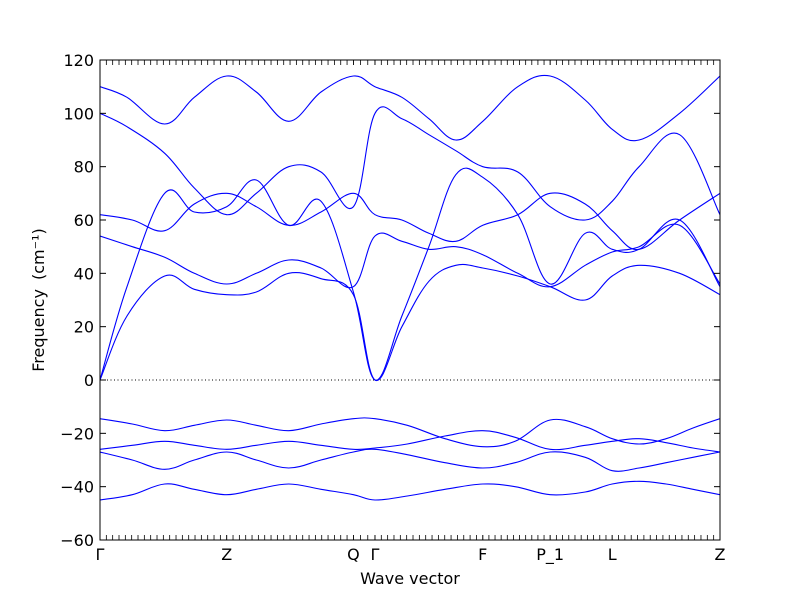 Image resolution: width=800 pixels, height=600 pixels. I want to click on y-tick-label: −20, so click(77, 433).